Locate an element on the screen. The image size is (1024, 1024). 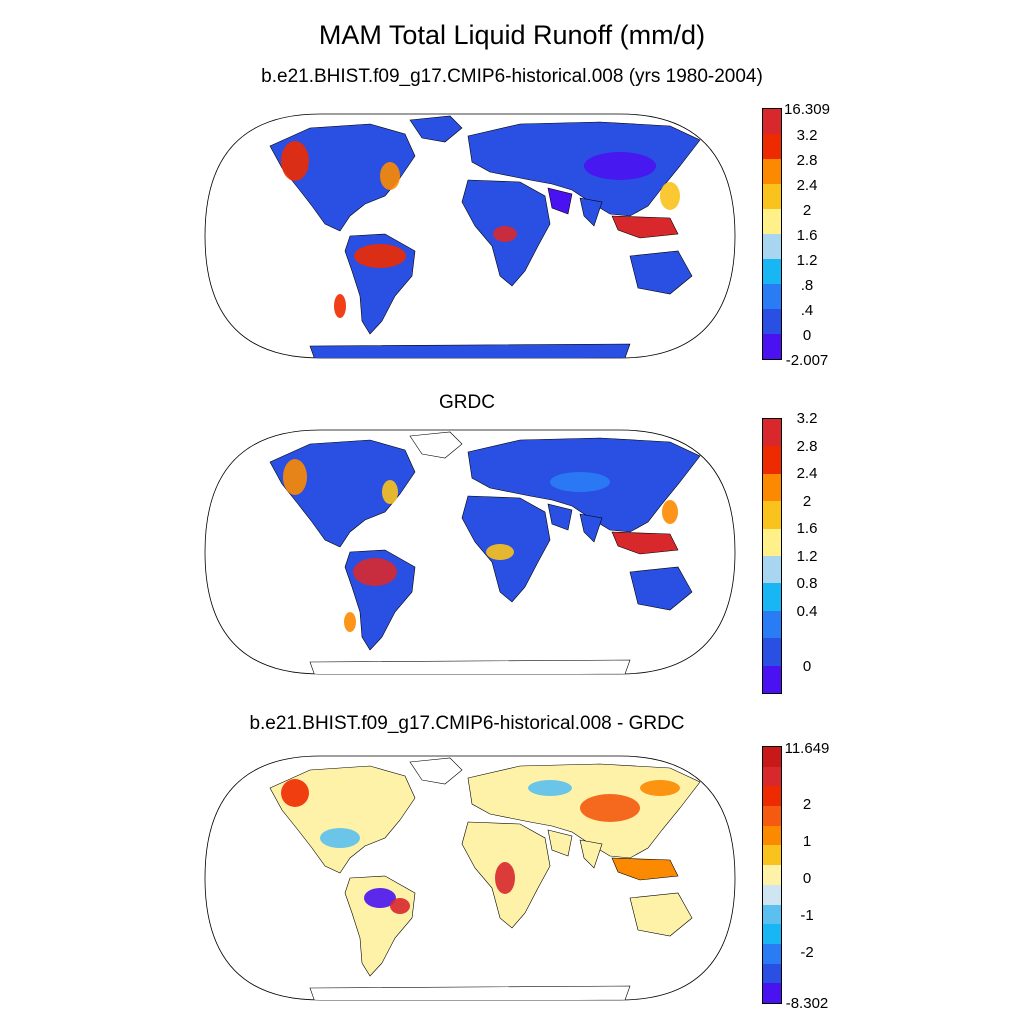
colorbar-tick-label: -2.007 is located at coordinates (807, 360).